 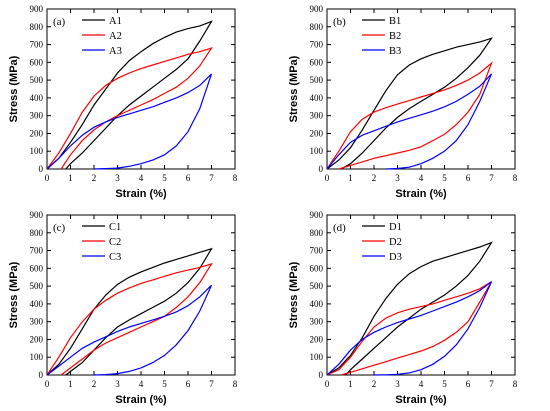 I want to click on series-line-D1, so click(x=409, y=308).